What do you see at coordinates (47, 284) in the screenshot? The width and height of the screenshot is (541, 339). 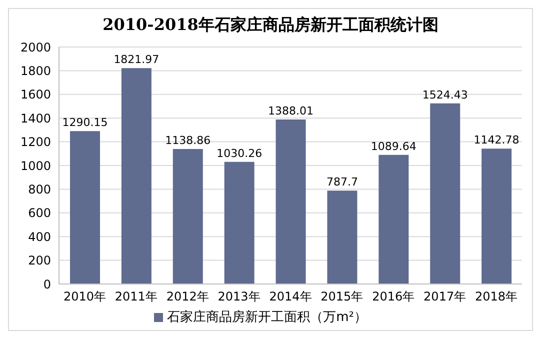 I see `y-tick-label: 0` at bounding box center [47, 284].